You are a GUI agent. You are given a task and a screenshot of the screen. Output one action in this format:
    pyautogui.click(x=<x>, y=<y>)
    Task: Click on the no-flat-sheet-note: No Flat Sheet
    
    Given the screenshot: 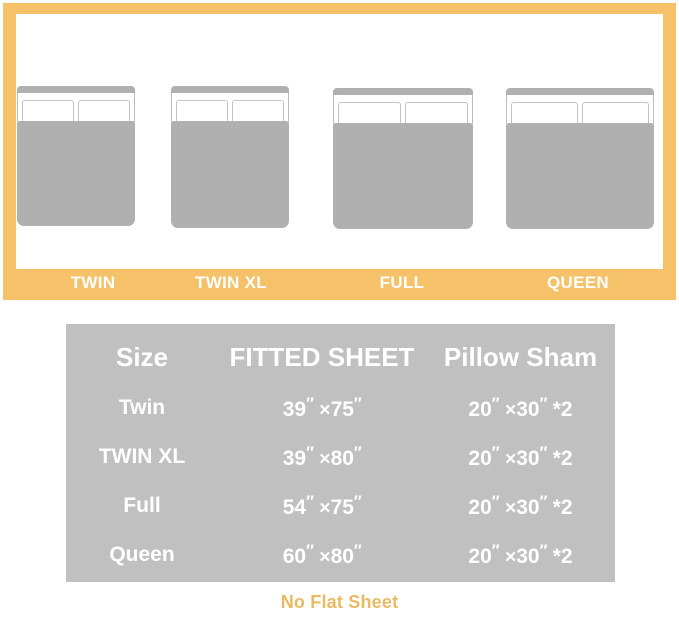 What is the action you would take?
    pyautogui.click(x=339, y=602)
    